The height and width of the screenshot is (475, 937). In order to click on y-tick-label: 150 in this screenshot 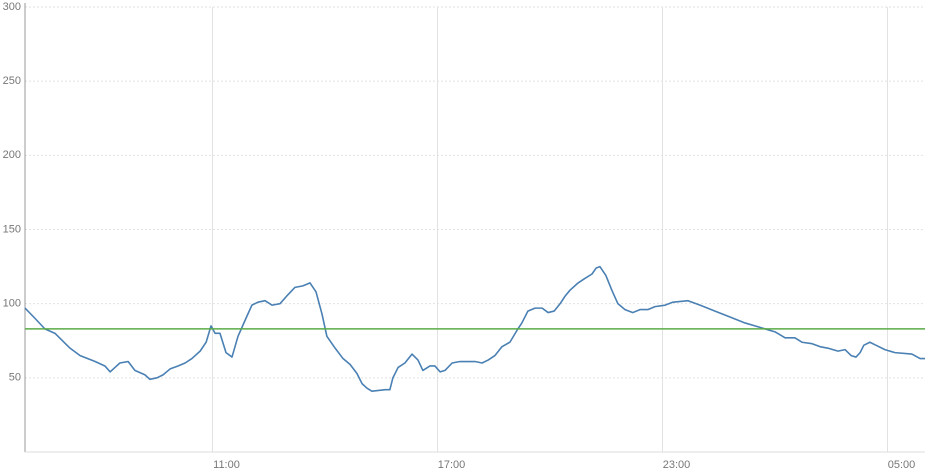, I will do `click(12, 229)`.